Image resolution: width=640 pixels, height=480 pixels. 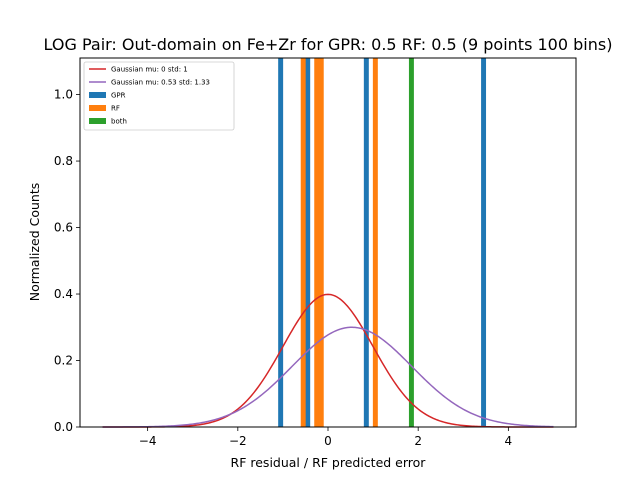 I want to click on legend-label: RF, so click(x=115, y=109).